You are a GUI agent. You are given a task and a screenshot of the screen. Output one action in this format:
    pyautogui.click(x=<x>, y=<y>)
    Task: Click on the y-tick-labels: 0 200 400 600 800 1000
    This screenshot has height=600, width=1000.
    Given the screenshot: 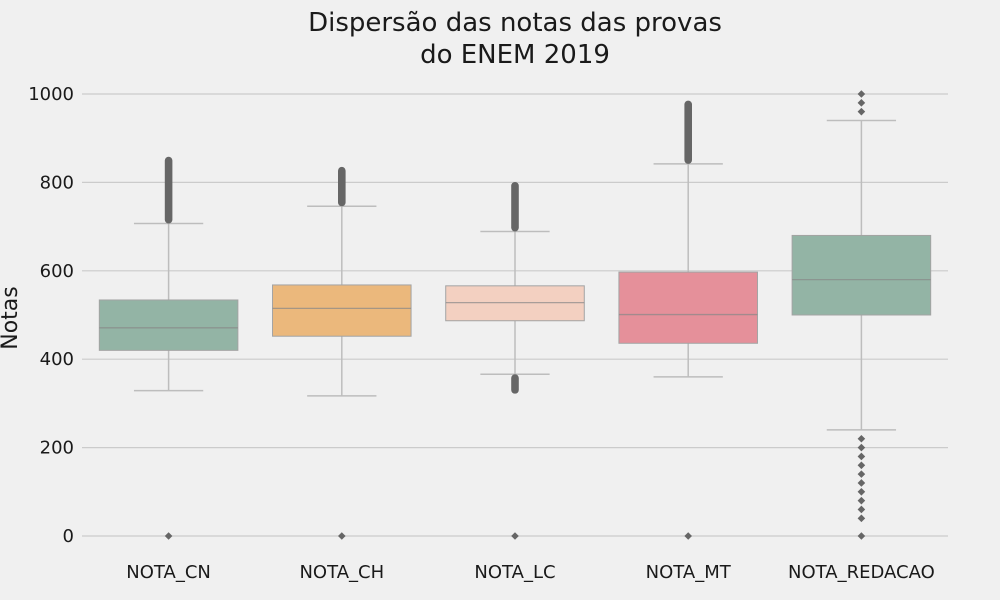 What is the action you would take?
    pyautogui.click(x=51, y=315)
    